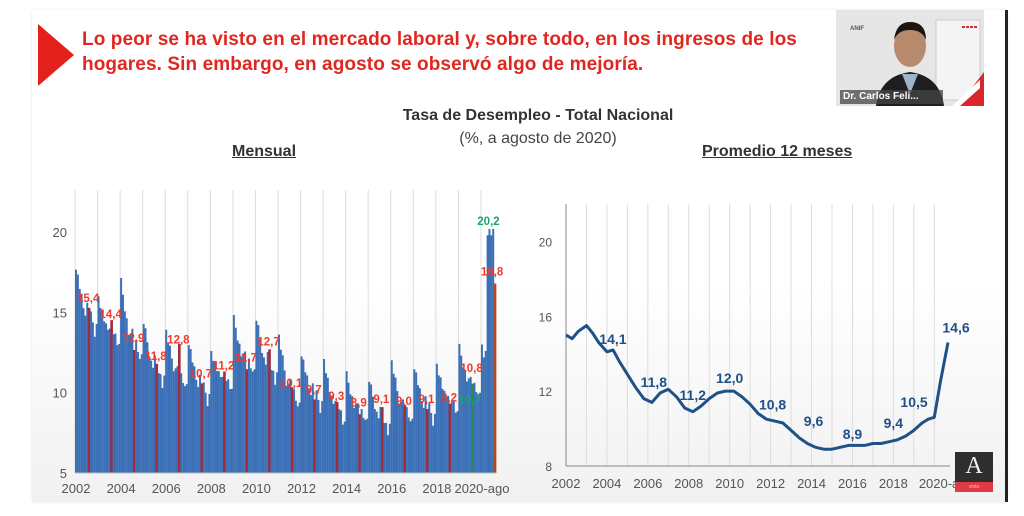 The image size is (1024, 516). I want to click on x-tick-label: 2004, so click(606, 483).